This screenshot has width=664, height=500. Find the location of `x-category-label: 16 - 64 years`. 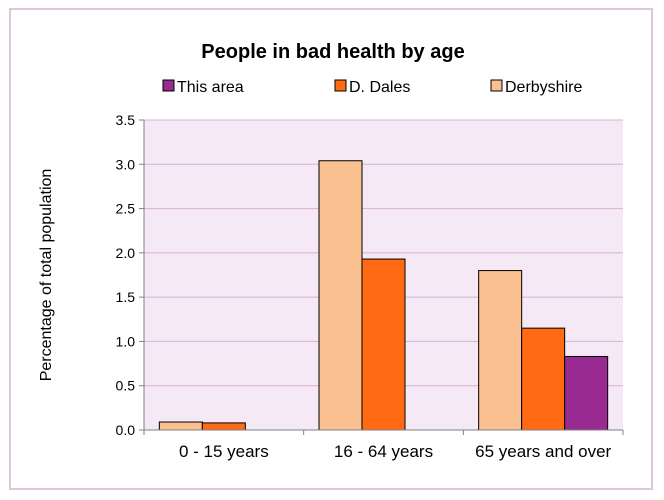

x-category-label: 16 - 64 years is located at coordinates (383, 451).